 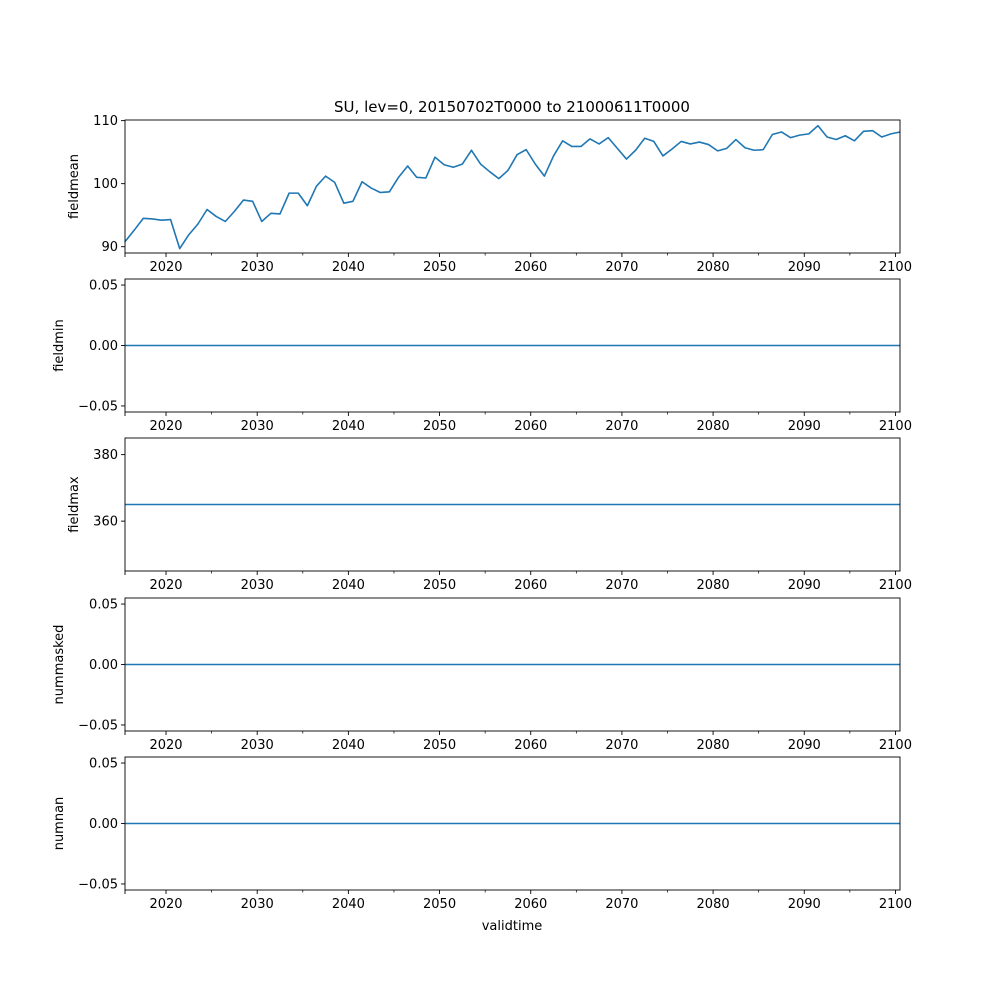 I want to click on y-axis-label: nummasked, so click(x=59, y=665).